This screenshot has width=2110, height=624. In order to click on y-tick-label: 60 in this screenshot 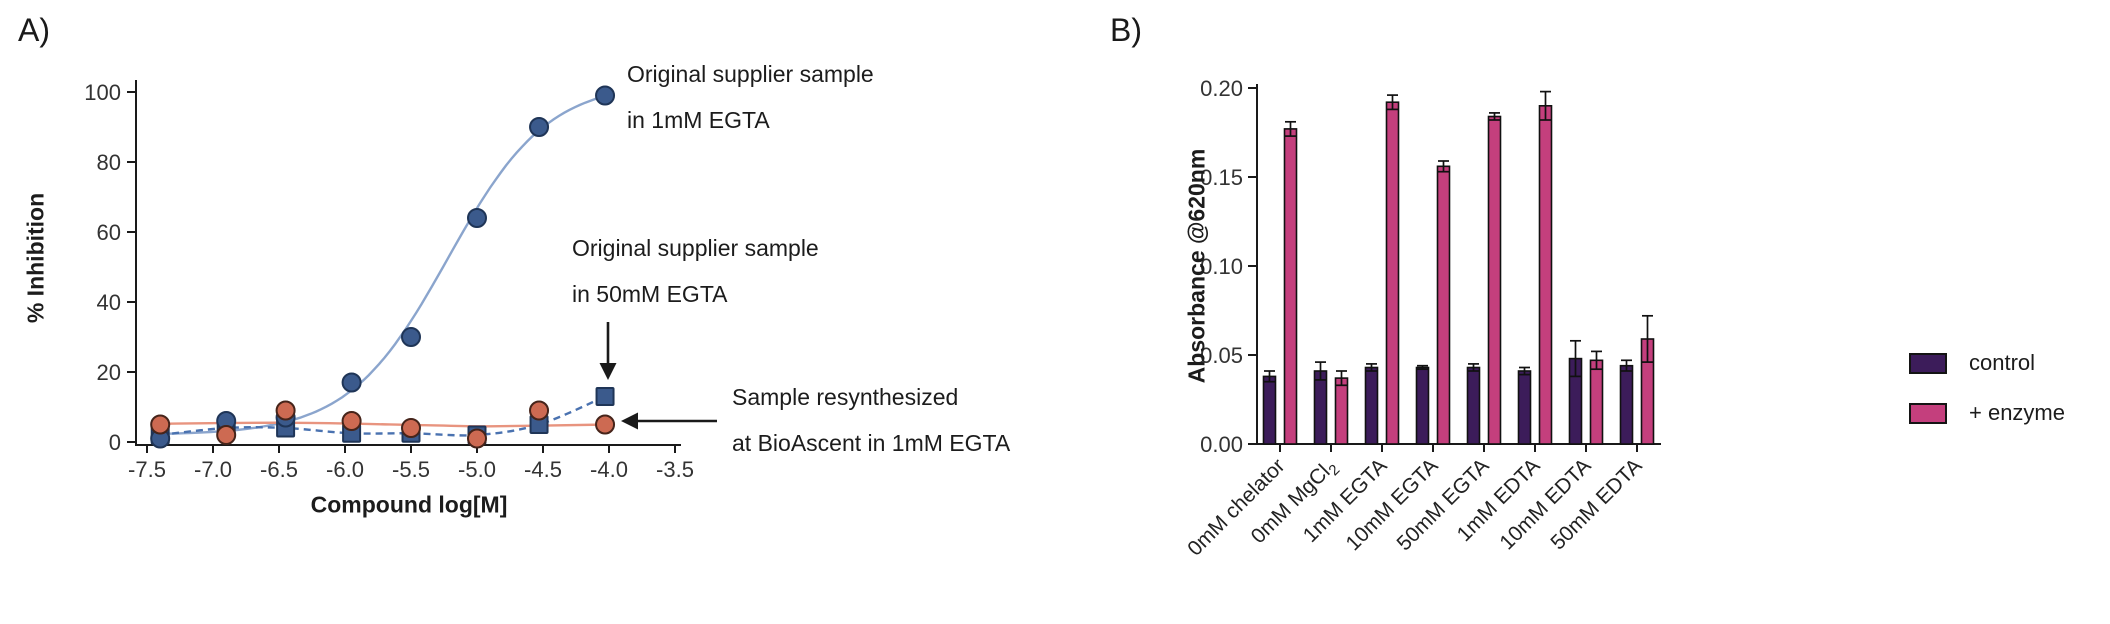, I will do `click(109, 232)`.